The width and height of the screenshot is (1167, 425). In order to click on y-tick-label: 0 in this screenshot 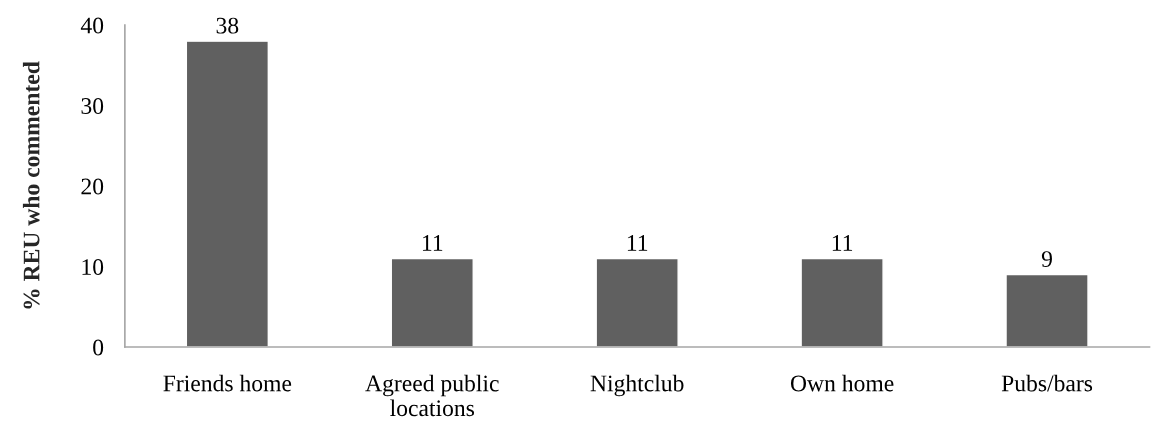, I will do `click(98, 347)`.